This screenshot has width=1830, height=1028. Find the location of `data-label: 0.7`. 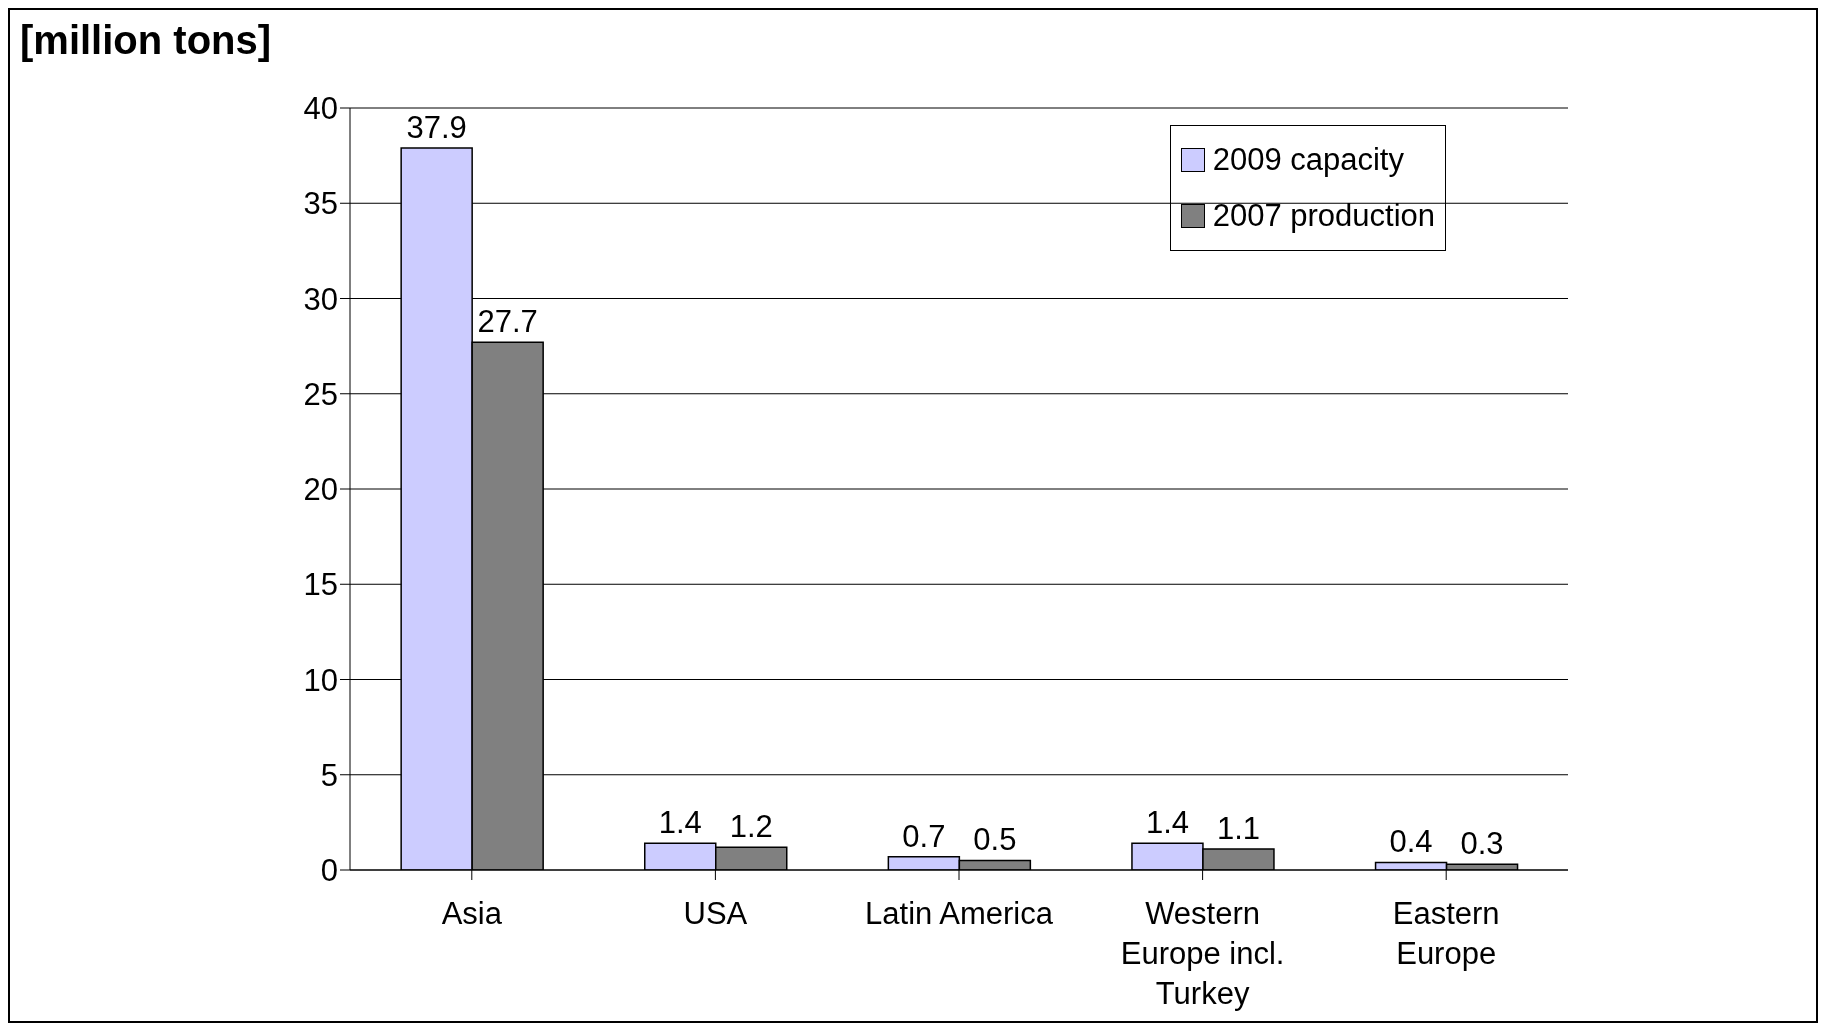

data-label: 0.7 is located at coordinates (924, 836).